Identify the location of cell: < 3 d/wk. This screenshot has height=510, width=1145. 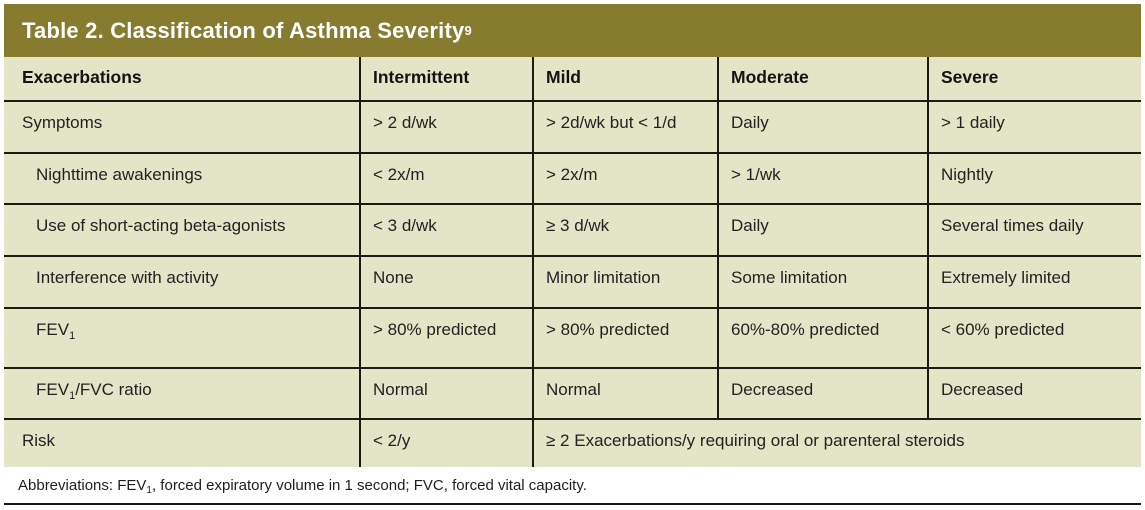
(446, 230).